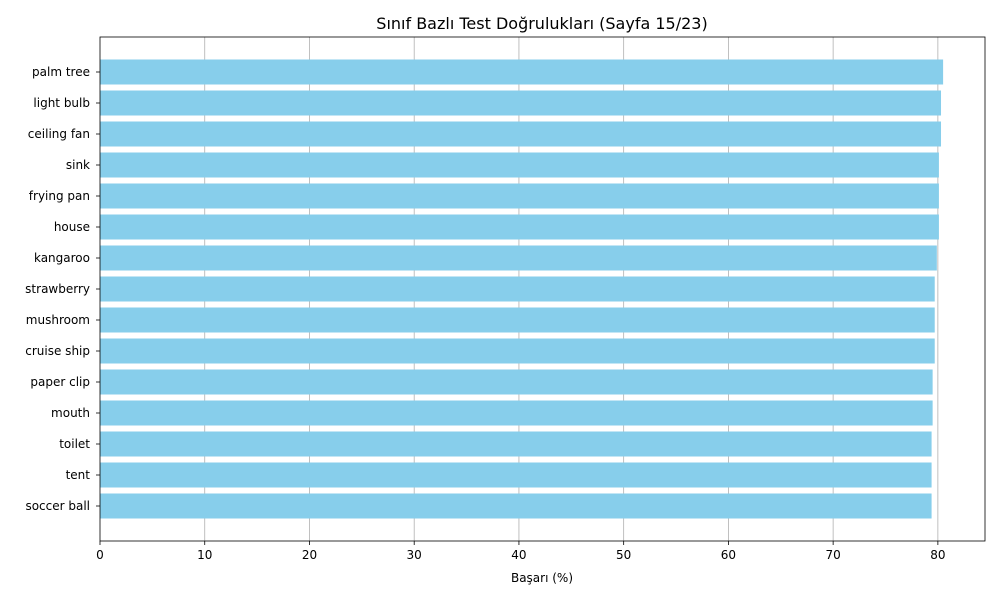 Image resolution: width=1000 pixels, height=600 pixels. Describe the element at coordinates (60, 382) in the screenshot. I see `y-tick-label: paper clip` at that location.